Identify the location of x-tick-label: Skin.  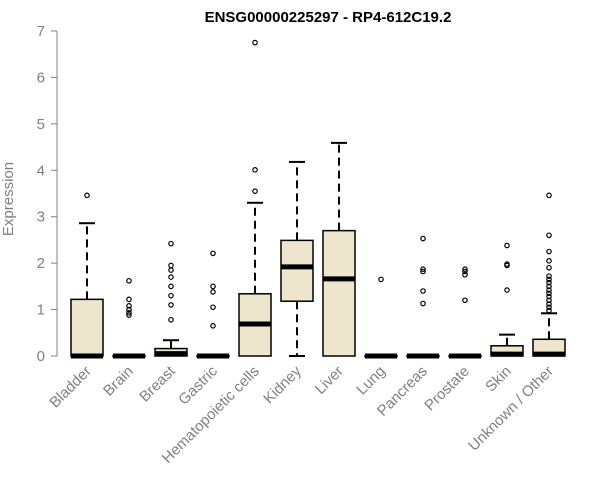
(498, 379).